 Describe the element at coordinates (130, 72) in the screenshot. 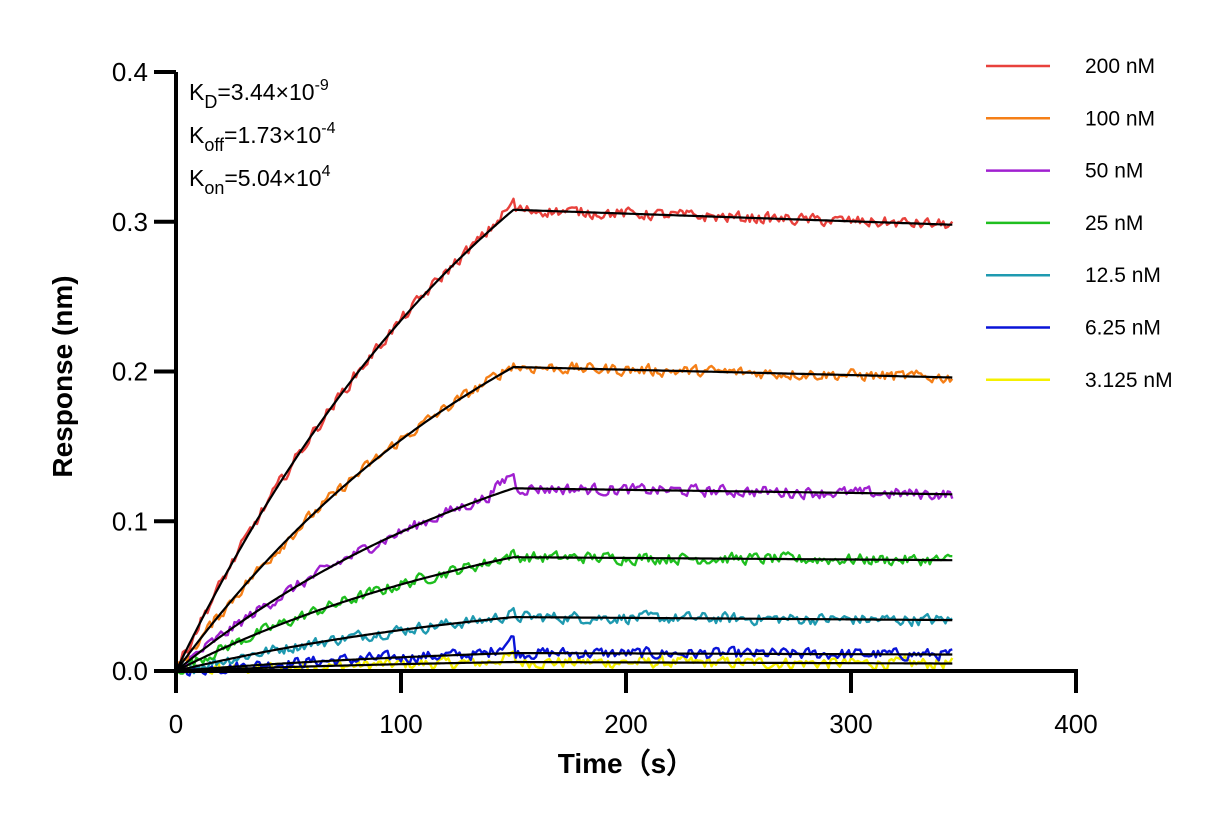

I see `y-tick-label: 0.4` at that location.